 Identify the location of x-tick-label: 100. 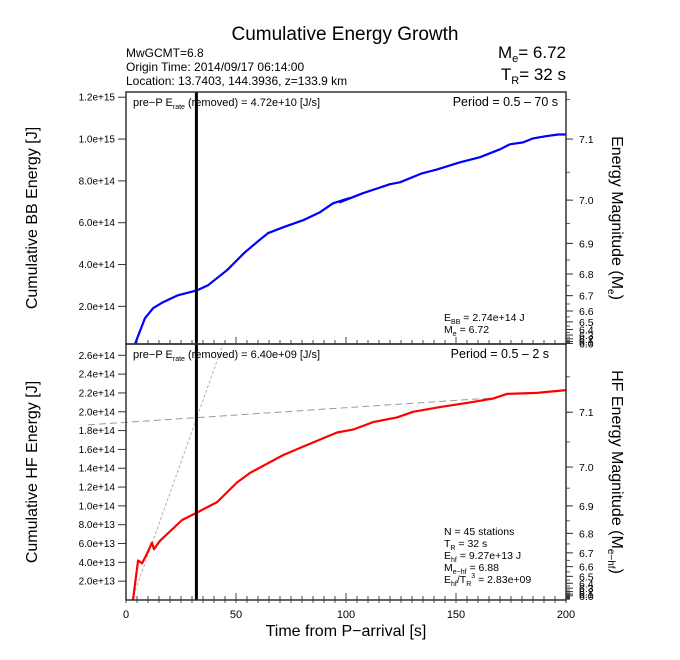
(346, 615).